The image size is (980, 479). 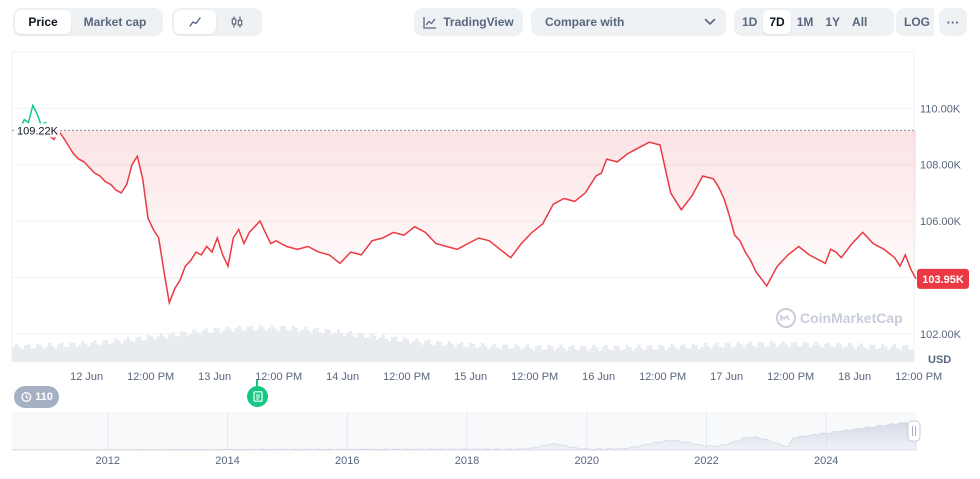 I want to click on more-options-button: ···, so click(x=953, y=22).